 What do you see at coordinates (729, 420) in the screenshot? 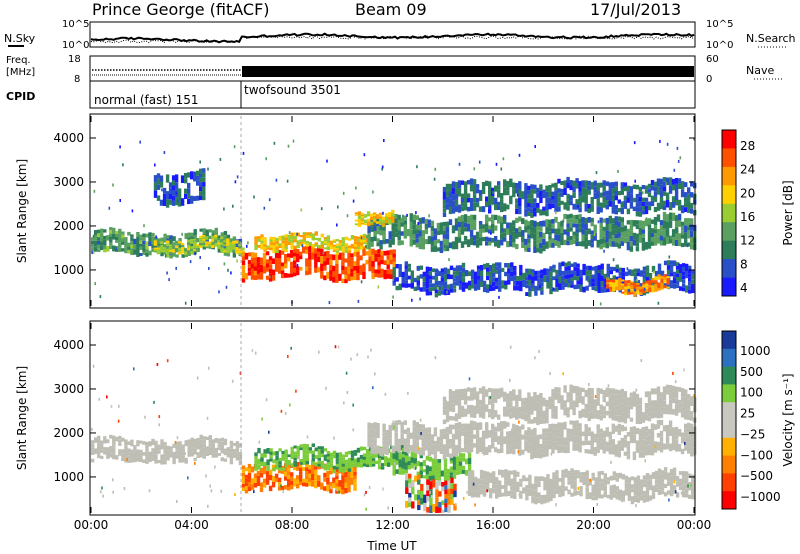
I see `velocity-colorbar-frame` at bounding box center [729, 420].